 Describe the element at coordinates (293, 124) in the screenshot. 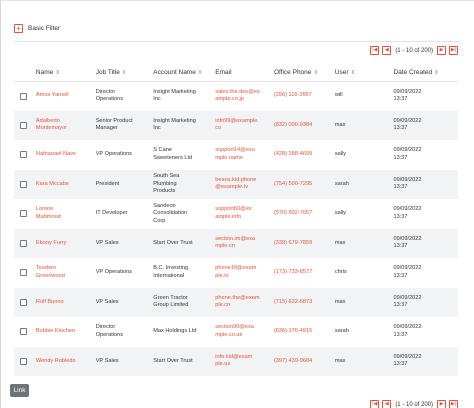

I see `phone-link: (832) 000-9384` at that location.